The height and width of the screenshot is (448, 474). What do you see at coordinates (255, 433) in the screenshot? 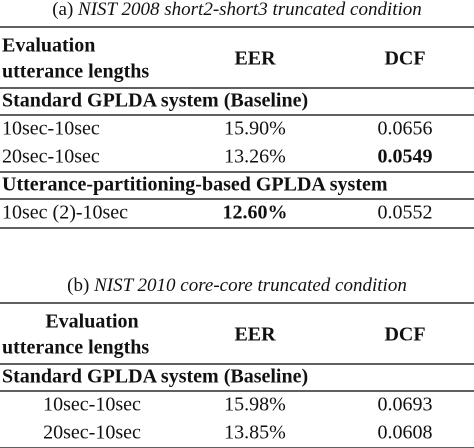
I see `cell: 13.85%` at bounding box center [255, 433].